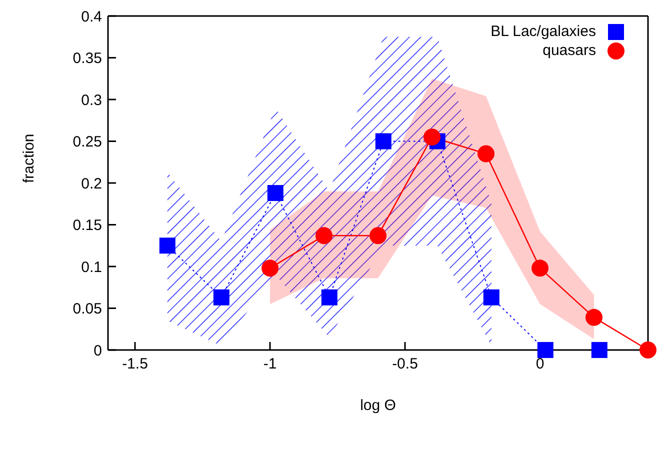 This screenshot has height=463, width=665. What do you see at coordinates (87, 225) in the screenshot?
I see `y-tick-label: 0.15` at bounding box center [87, 225].